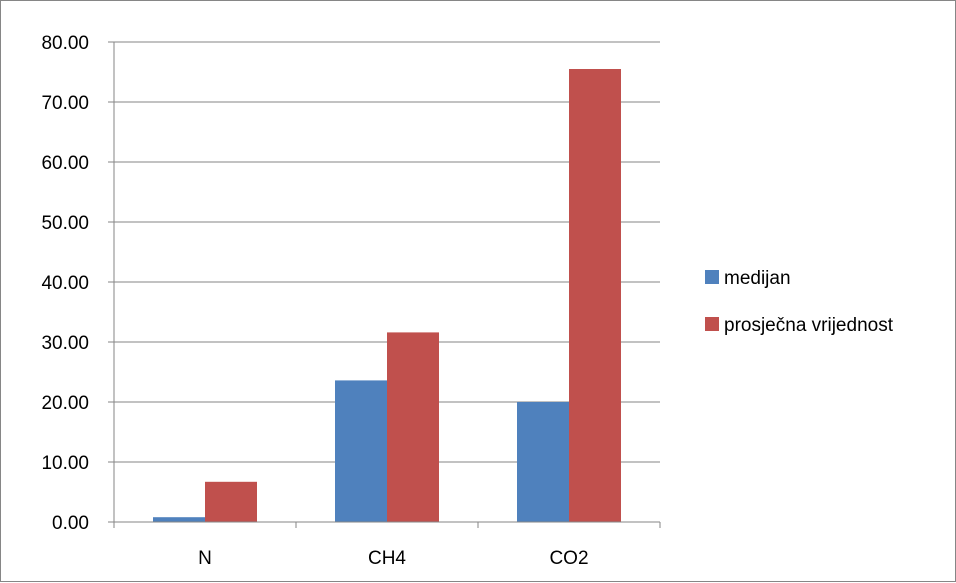 The height and width of the screenshot is (583, 956). Describe the element at coordinates (179, 519) in the screenshot. I see `bar-medijan-N` at that location.